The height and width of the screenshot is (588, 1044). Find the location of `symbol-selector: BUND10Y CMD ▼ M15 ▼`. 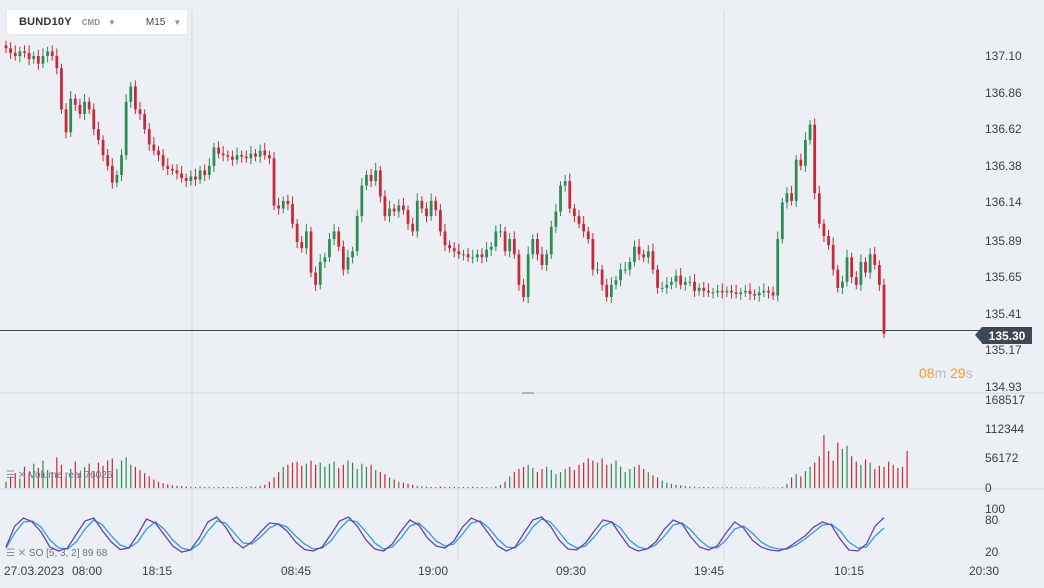

symbol-selector: BUND10Y CMD ▼ M15 ▼ is located at coordinates (97, 22).